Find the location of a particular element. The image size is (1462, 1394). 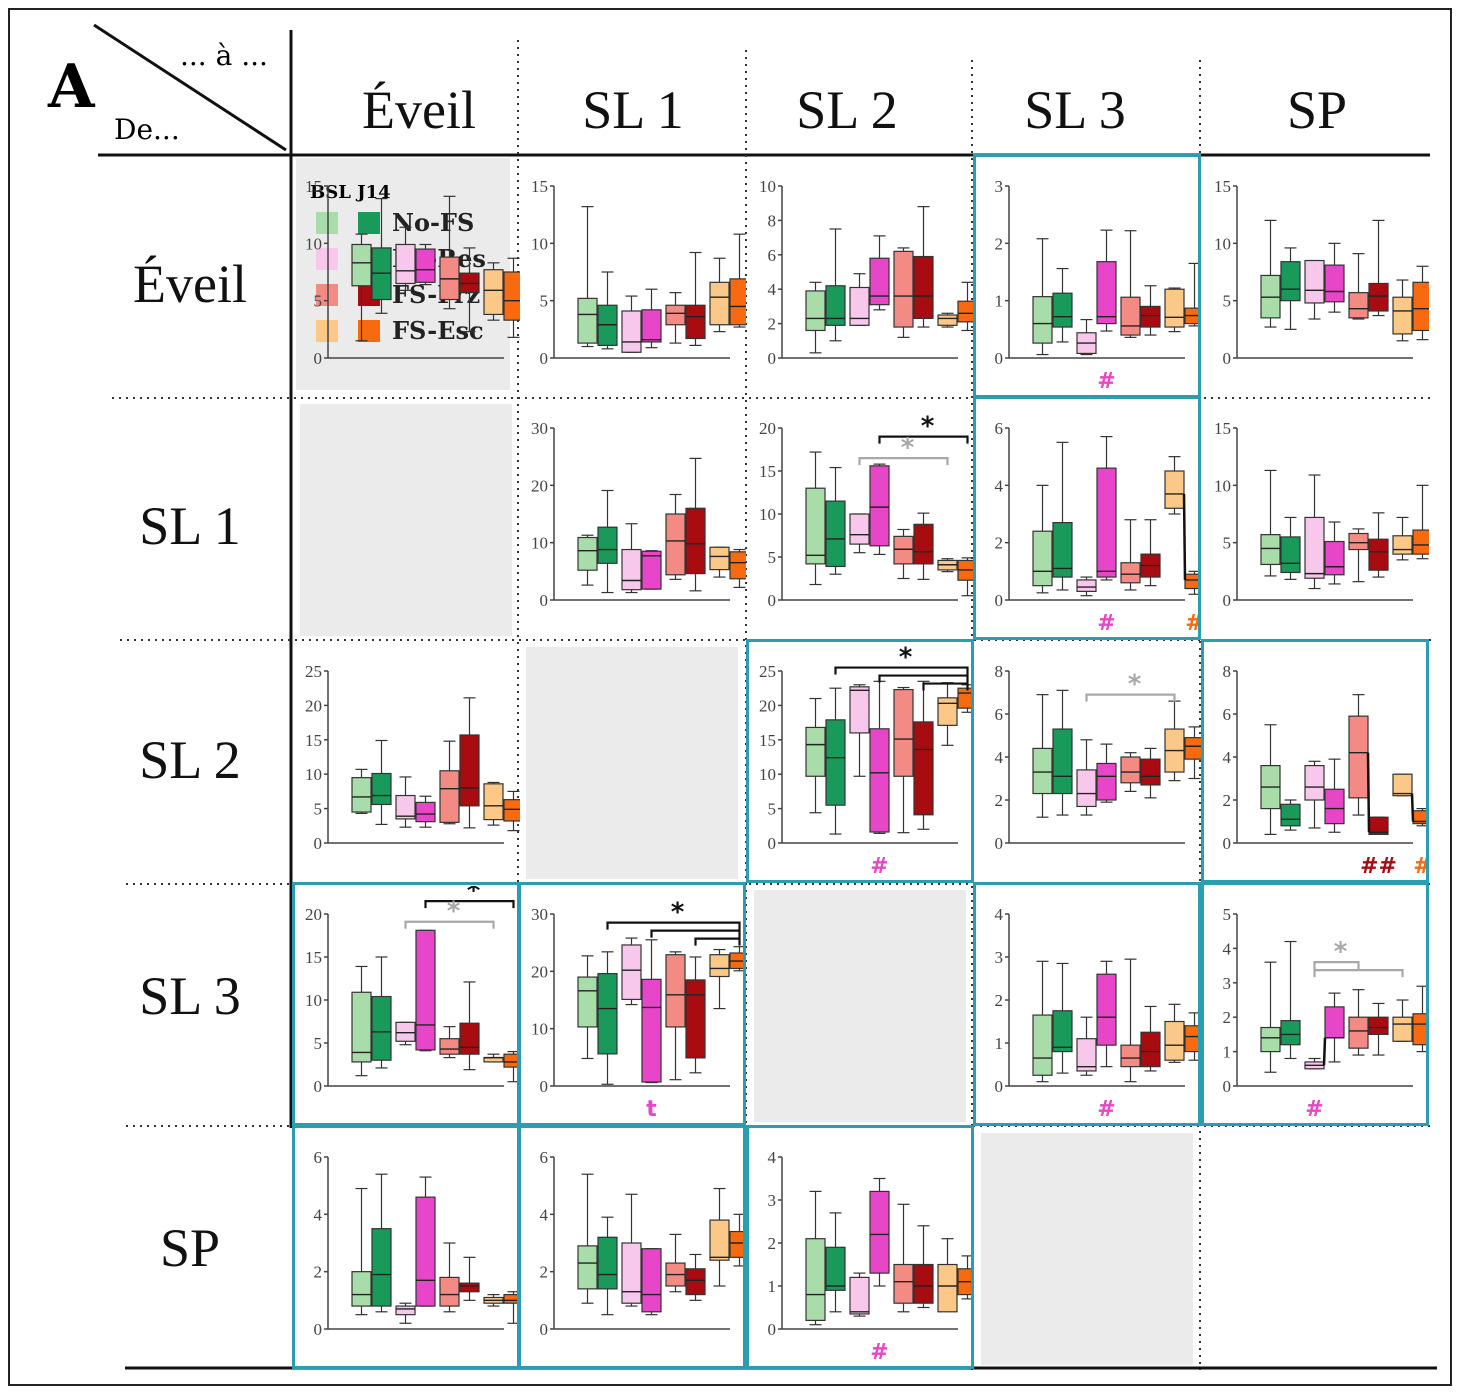

significance-hash: ## is located at coordinates (1378, 866).